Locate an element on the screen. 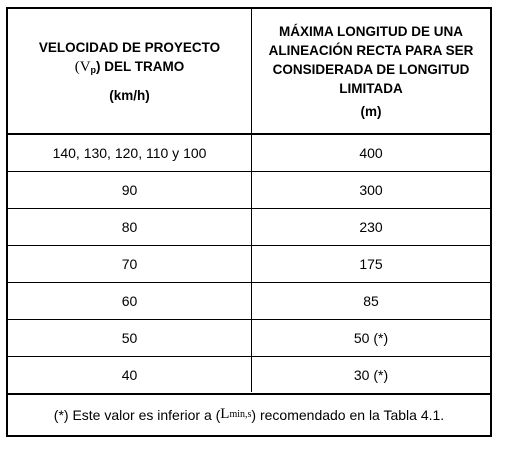 The image size is (505, 450). cell-speed: 60 is located at coordinates (129, 301).